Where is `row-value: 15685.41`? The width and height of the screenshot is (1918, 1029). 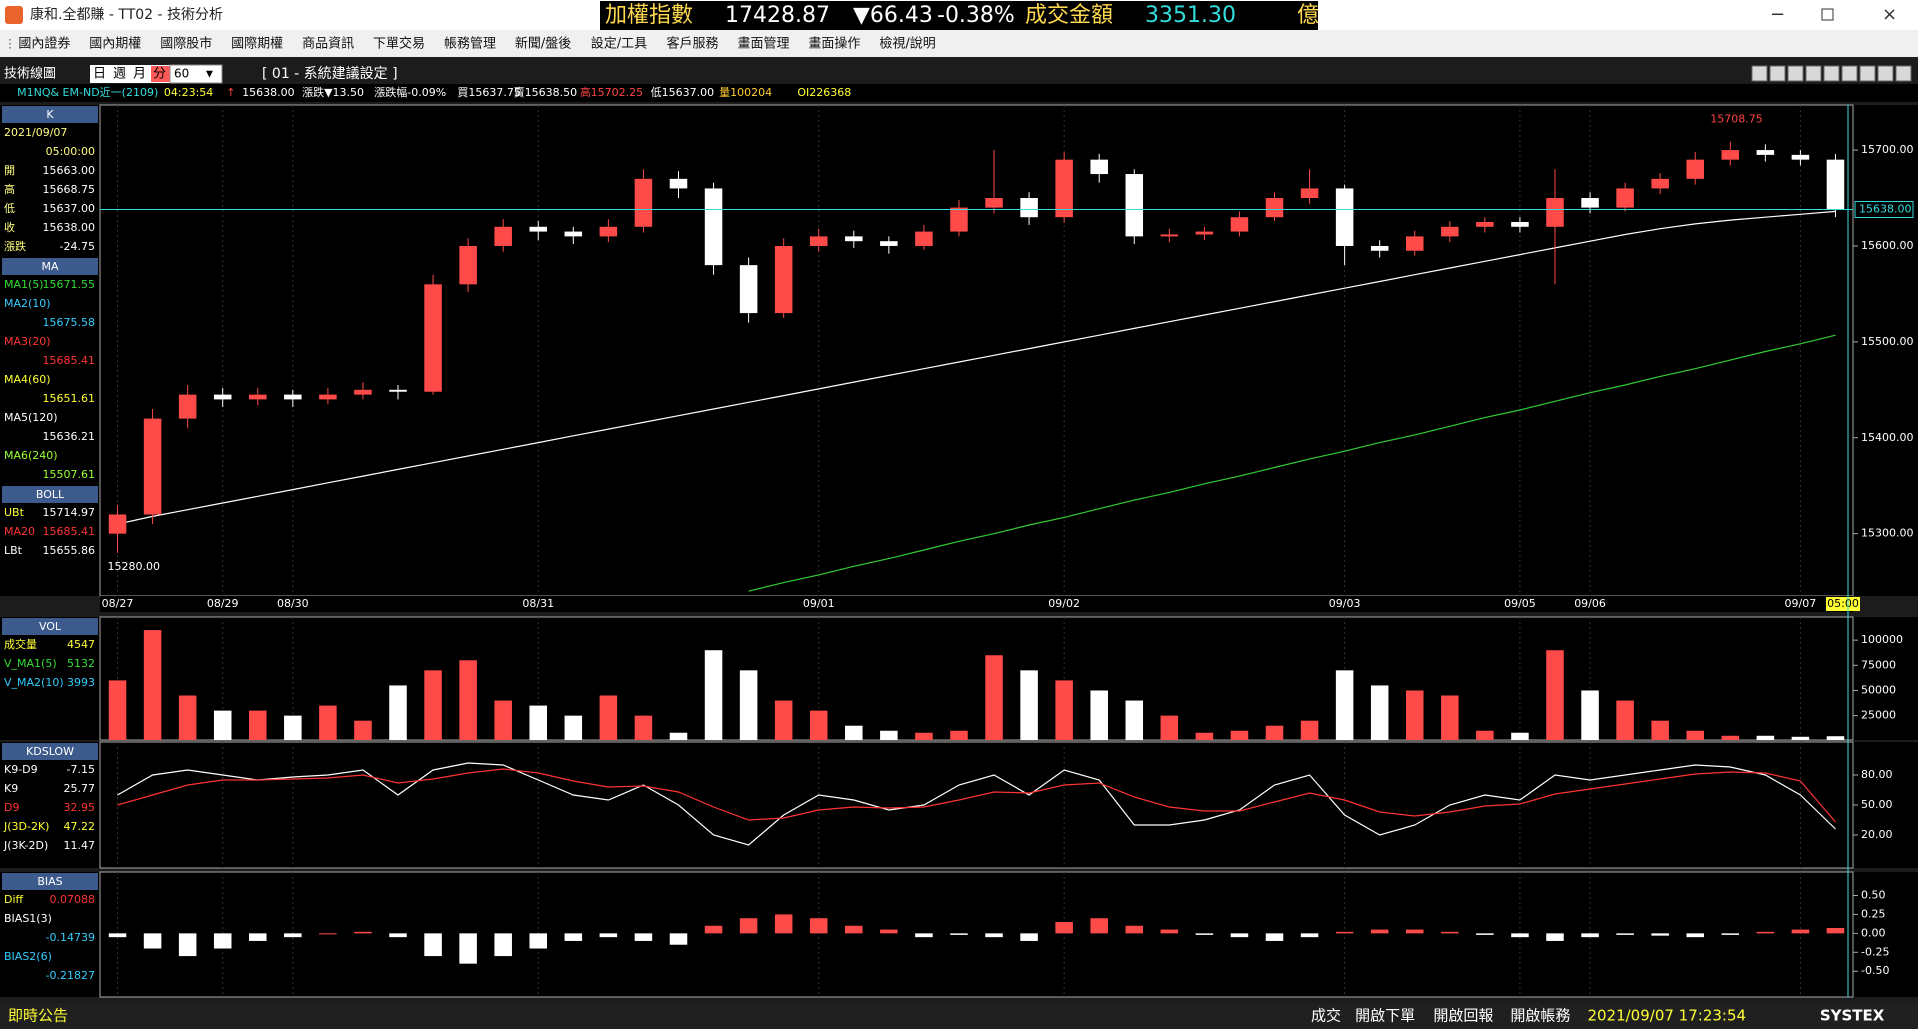 row-value: 15685.41 is located at coordinates (69, 531).